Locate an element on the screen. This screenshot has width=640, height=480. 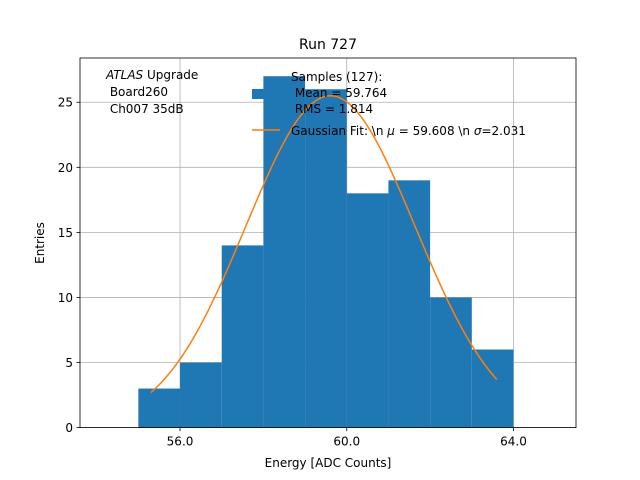
legend-fit-suffix: =2.031 is located at coordinates (503, 131).